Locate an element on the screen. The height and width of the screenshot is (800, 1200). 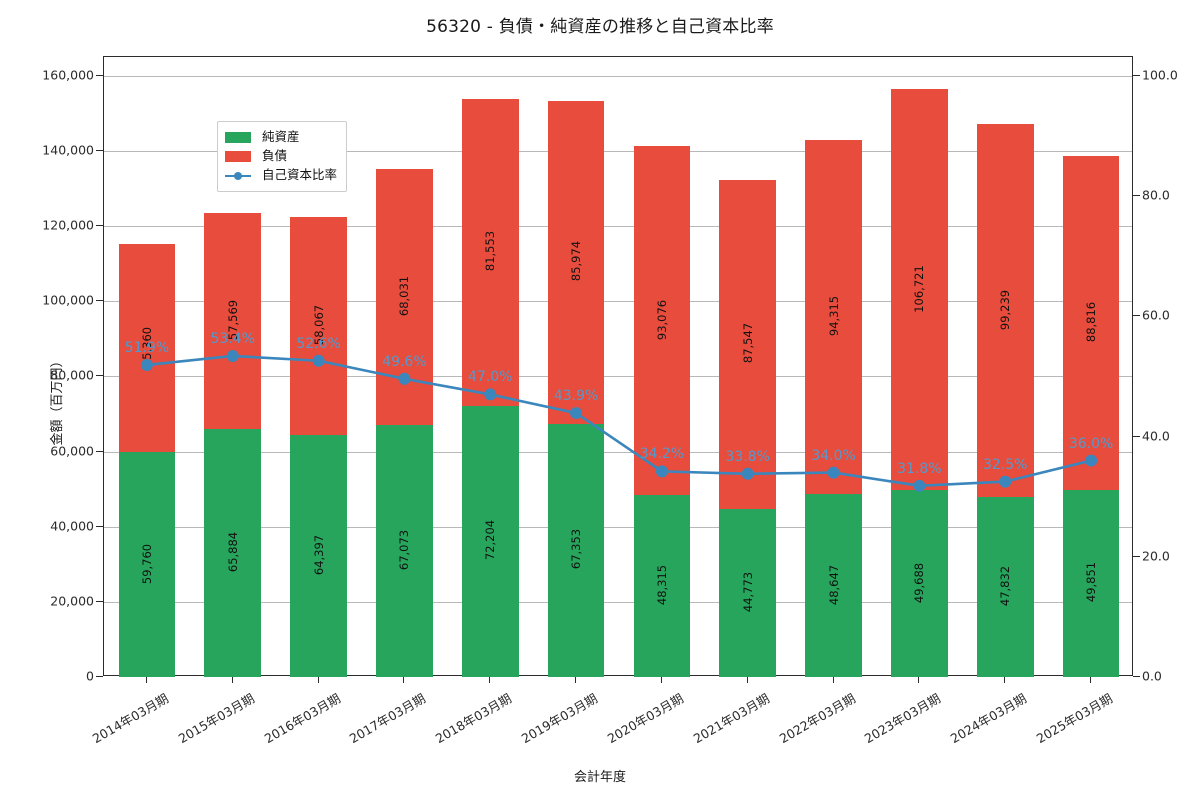
x-axis-tick-label: 2020年03月期 is located at coordinates (645, 718).